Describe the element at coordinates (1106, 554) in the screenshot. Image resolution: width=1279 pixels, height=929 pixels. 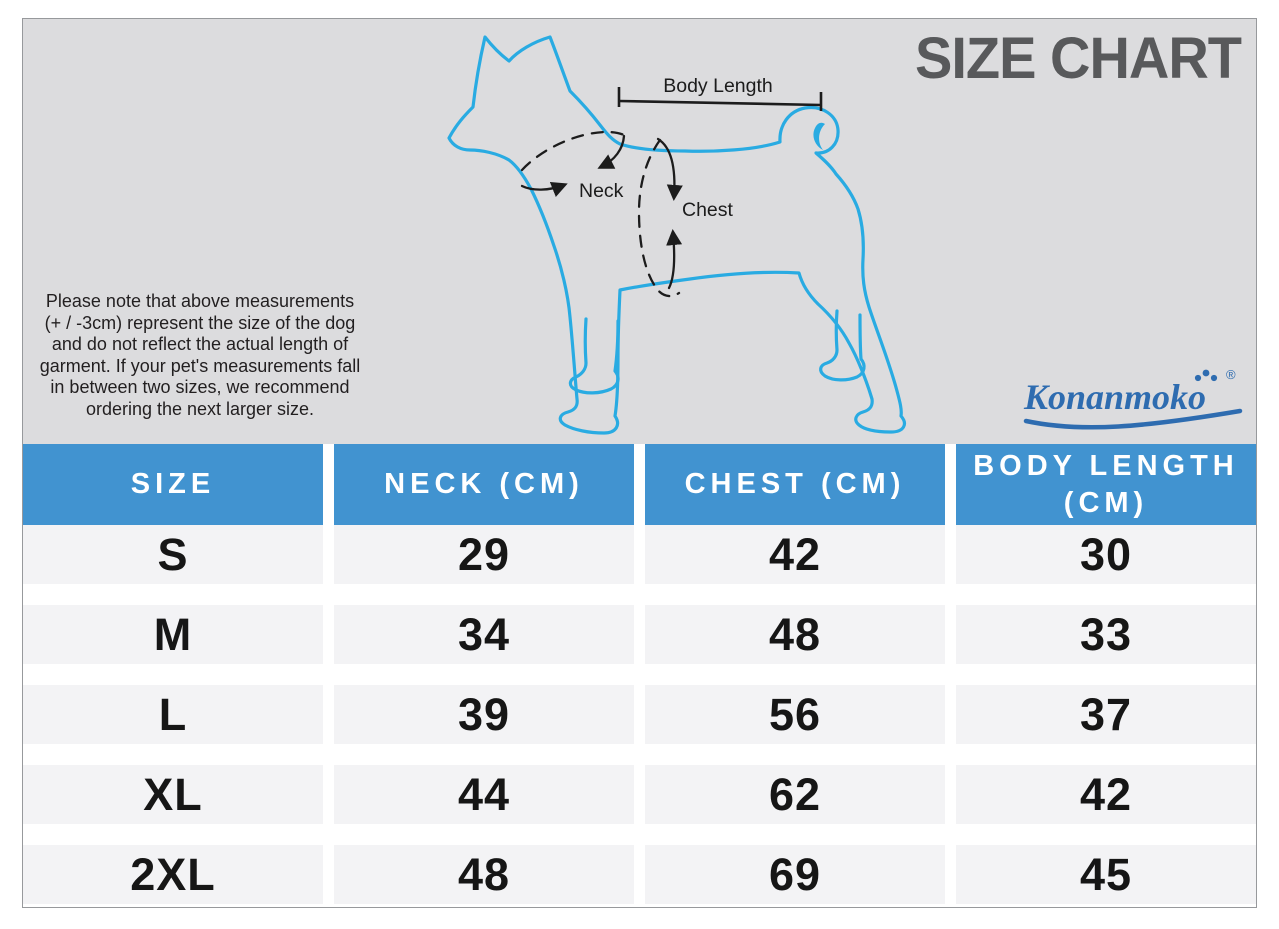
I see `cell-body-length: 30` at that location.